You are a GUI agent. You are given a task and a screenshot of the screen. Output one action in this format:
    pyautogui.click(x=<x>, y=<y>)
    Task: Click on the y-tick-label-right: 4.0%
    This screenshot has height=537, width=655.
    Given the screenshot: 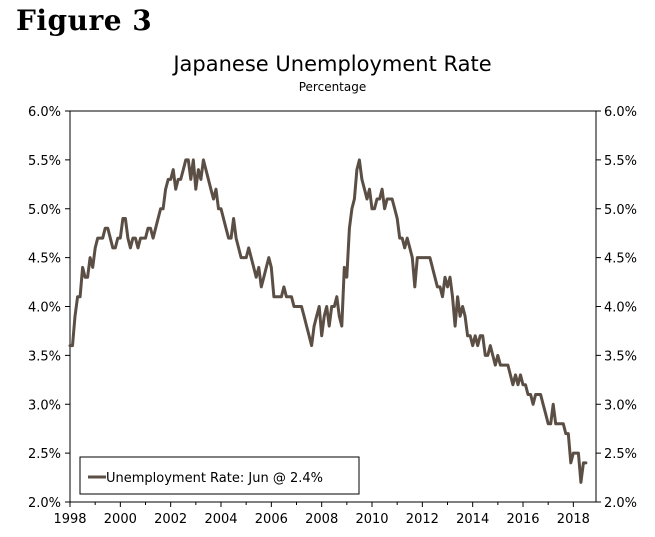 What is the action you would take?
    pyautogui.click(x=620, y=308)
    